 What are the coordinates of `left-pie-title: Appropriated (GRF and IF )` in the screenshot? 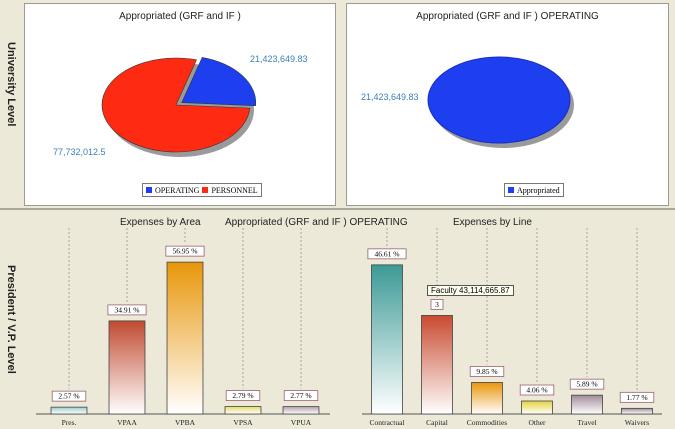 It's located at (180, 16).